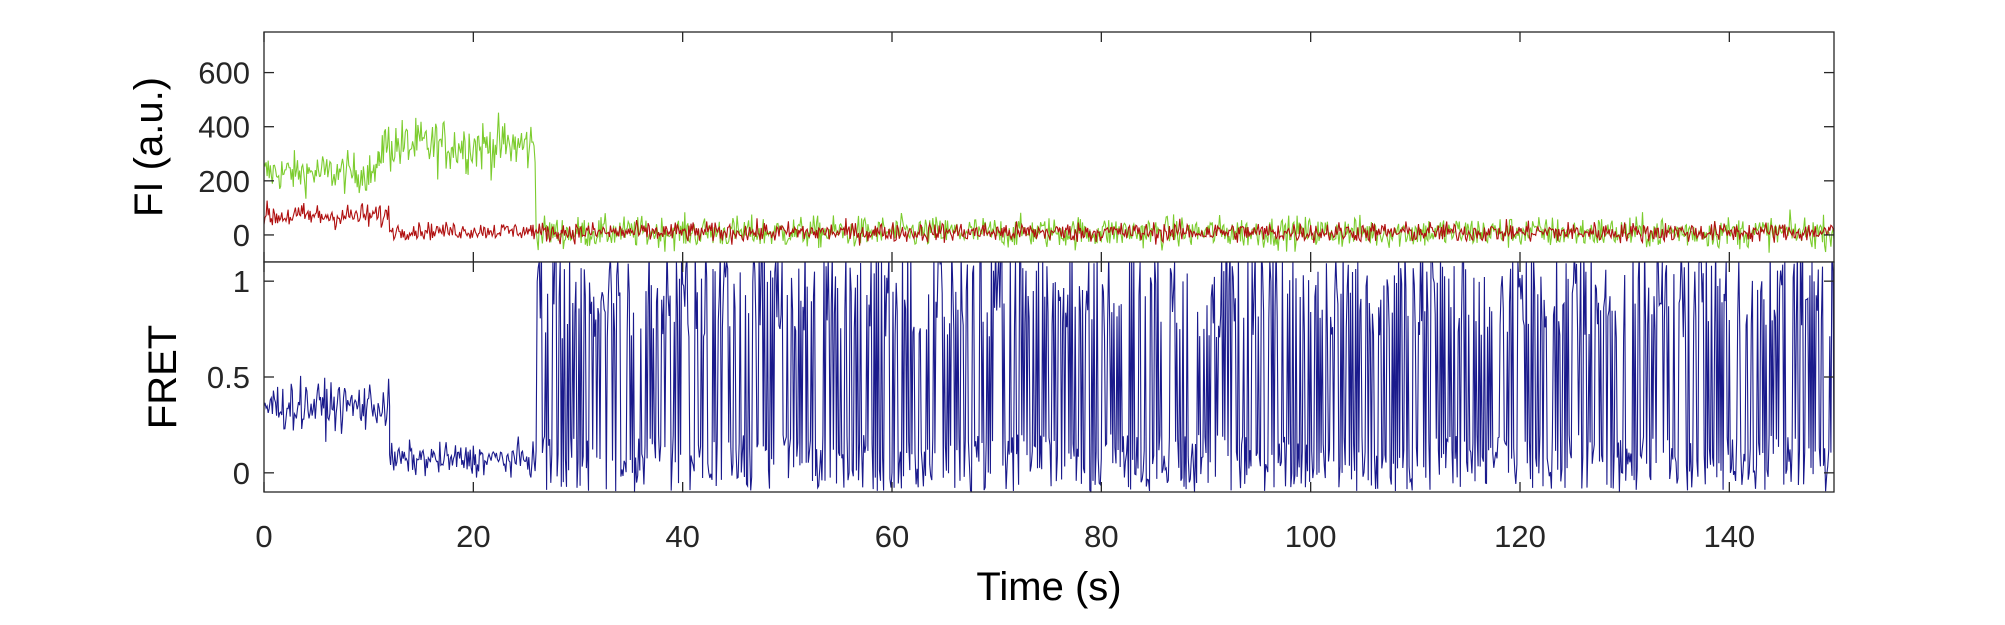  What do you see at coordinates (1311, 536) in the screenshot?
I see `x-tick-label: 100` at bounding box center [1311, 536].